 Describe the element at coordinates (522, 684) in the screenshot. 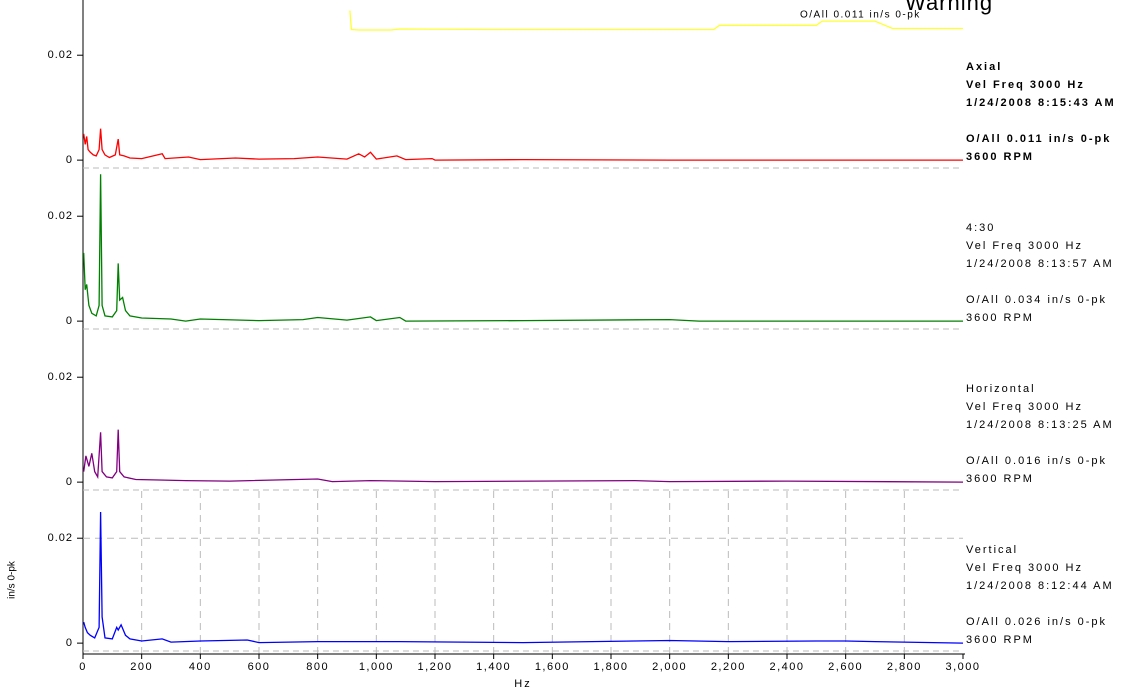

I see `x-axis-label: Hz` at that location.